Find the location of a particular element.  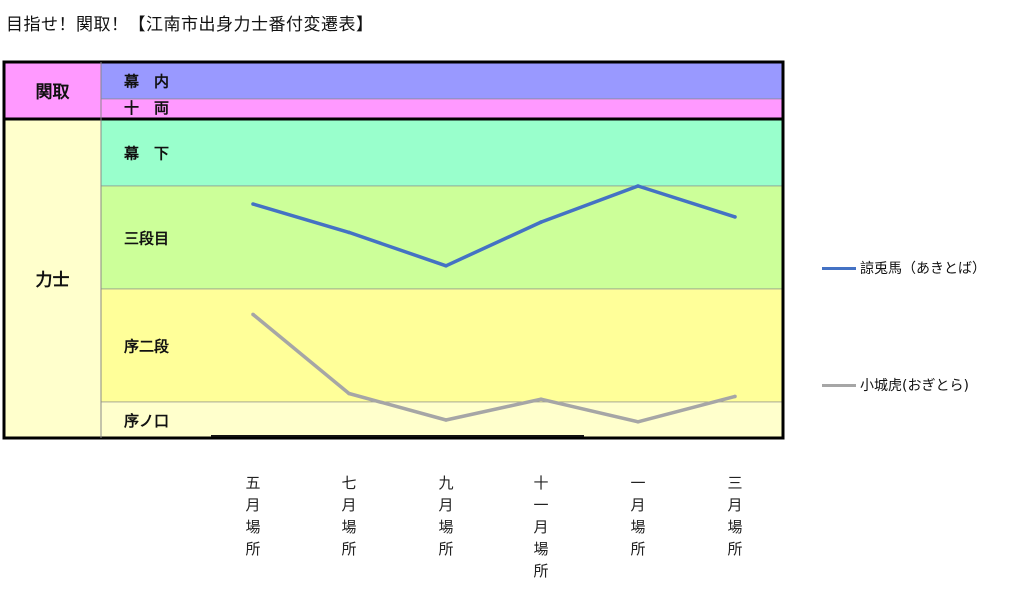

legend-label: 小城虎(おぎとら) is located at coordinates (914, 386).